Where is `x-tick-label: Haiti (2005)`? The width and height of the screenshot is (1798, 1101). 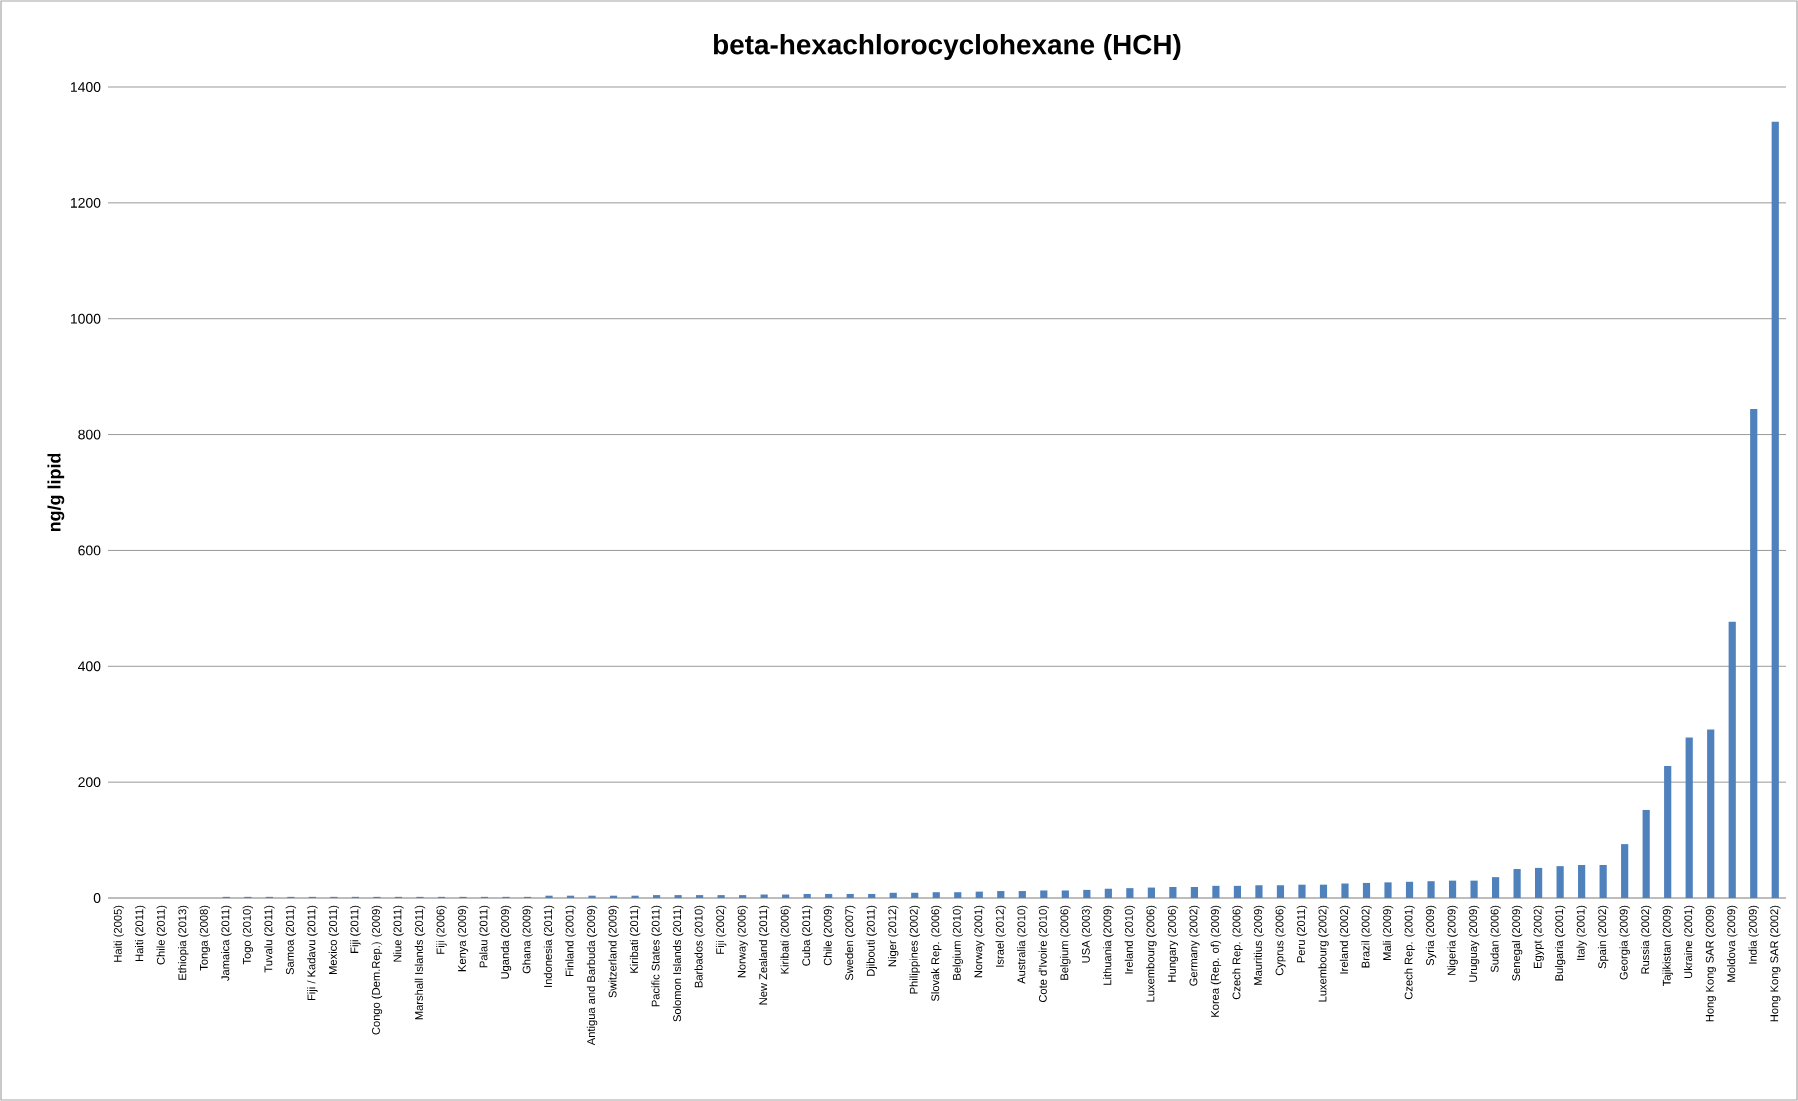
x-tick-label: Haiti (2005) is located at coordinates (118, 933).